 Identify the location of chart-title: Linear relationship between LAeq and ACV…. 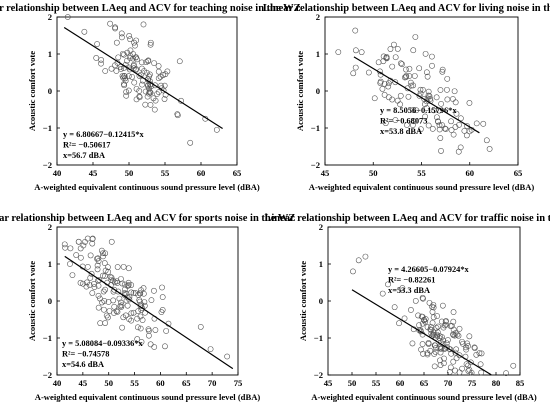
(150, 8).